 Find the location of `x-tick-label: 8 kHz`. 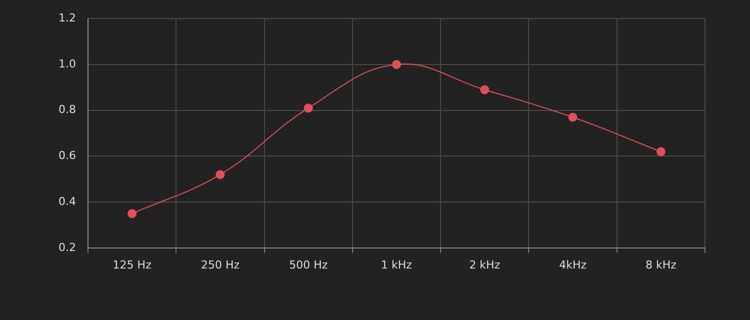

x-tick-label: 8 kHz is located at coordinates (661, 265).